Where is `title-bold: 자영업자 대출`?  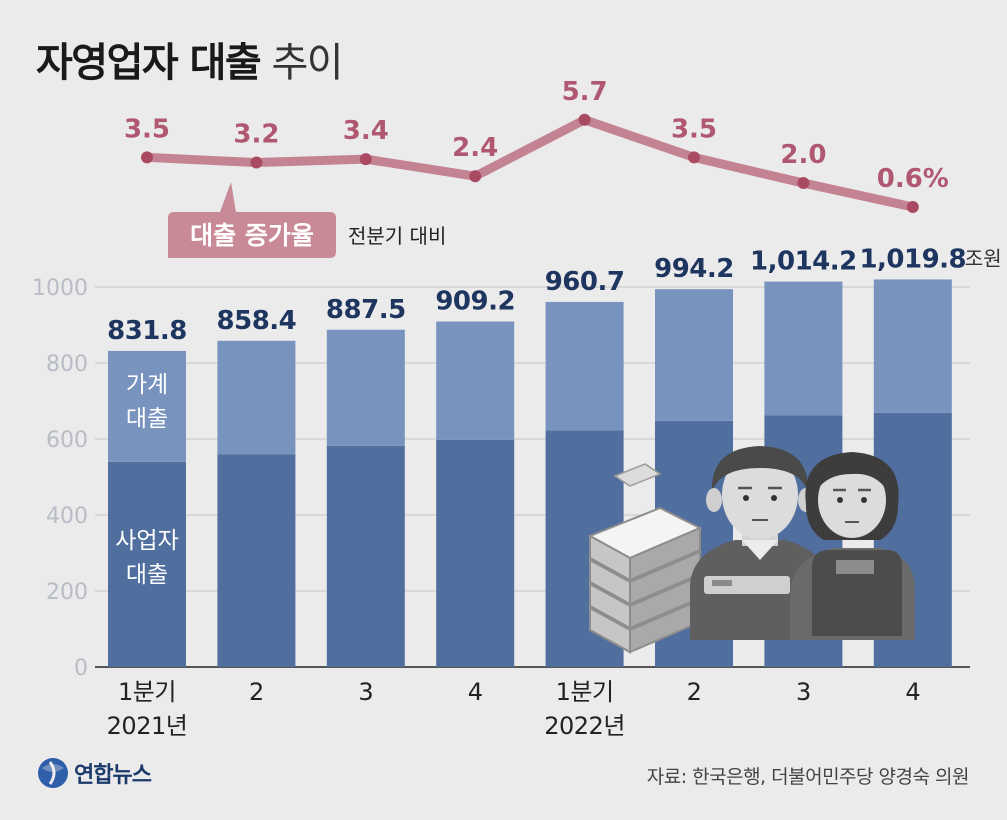 title-bold: 자영업자 대출 is located at coordinates (149, 63).